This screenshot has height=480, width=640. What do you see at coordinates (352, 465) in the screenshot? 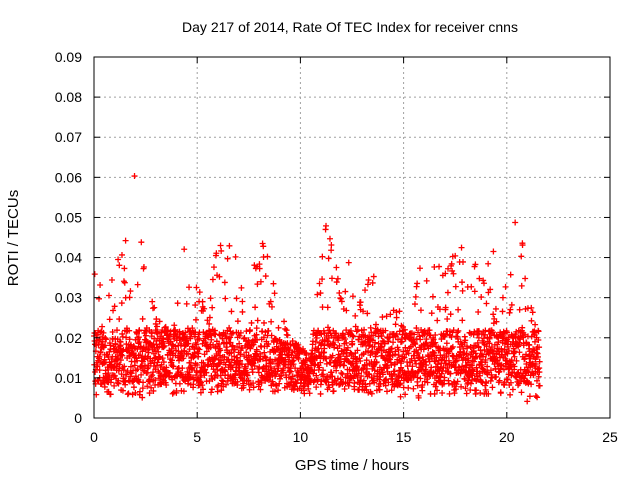
I see `x-axis-label: GPS time / hours` at bounding box center [352, 465].